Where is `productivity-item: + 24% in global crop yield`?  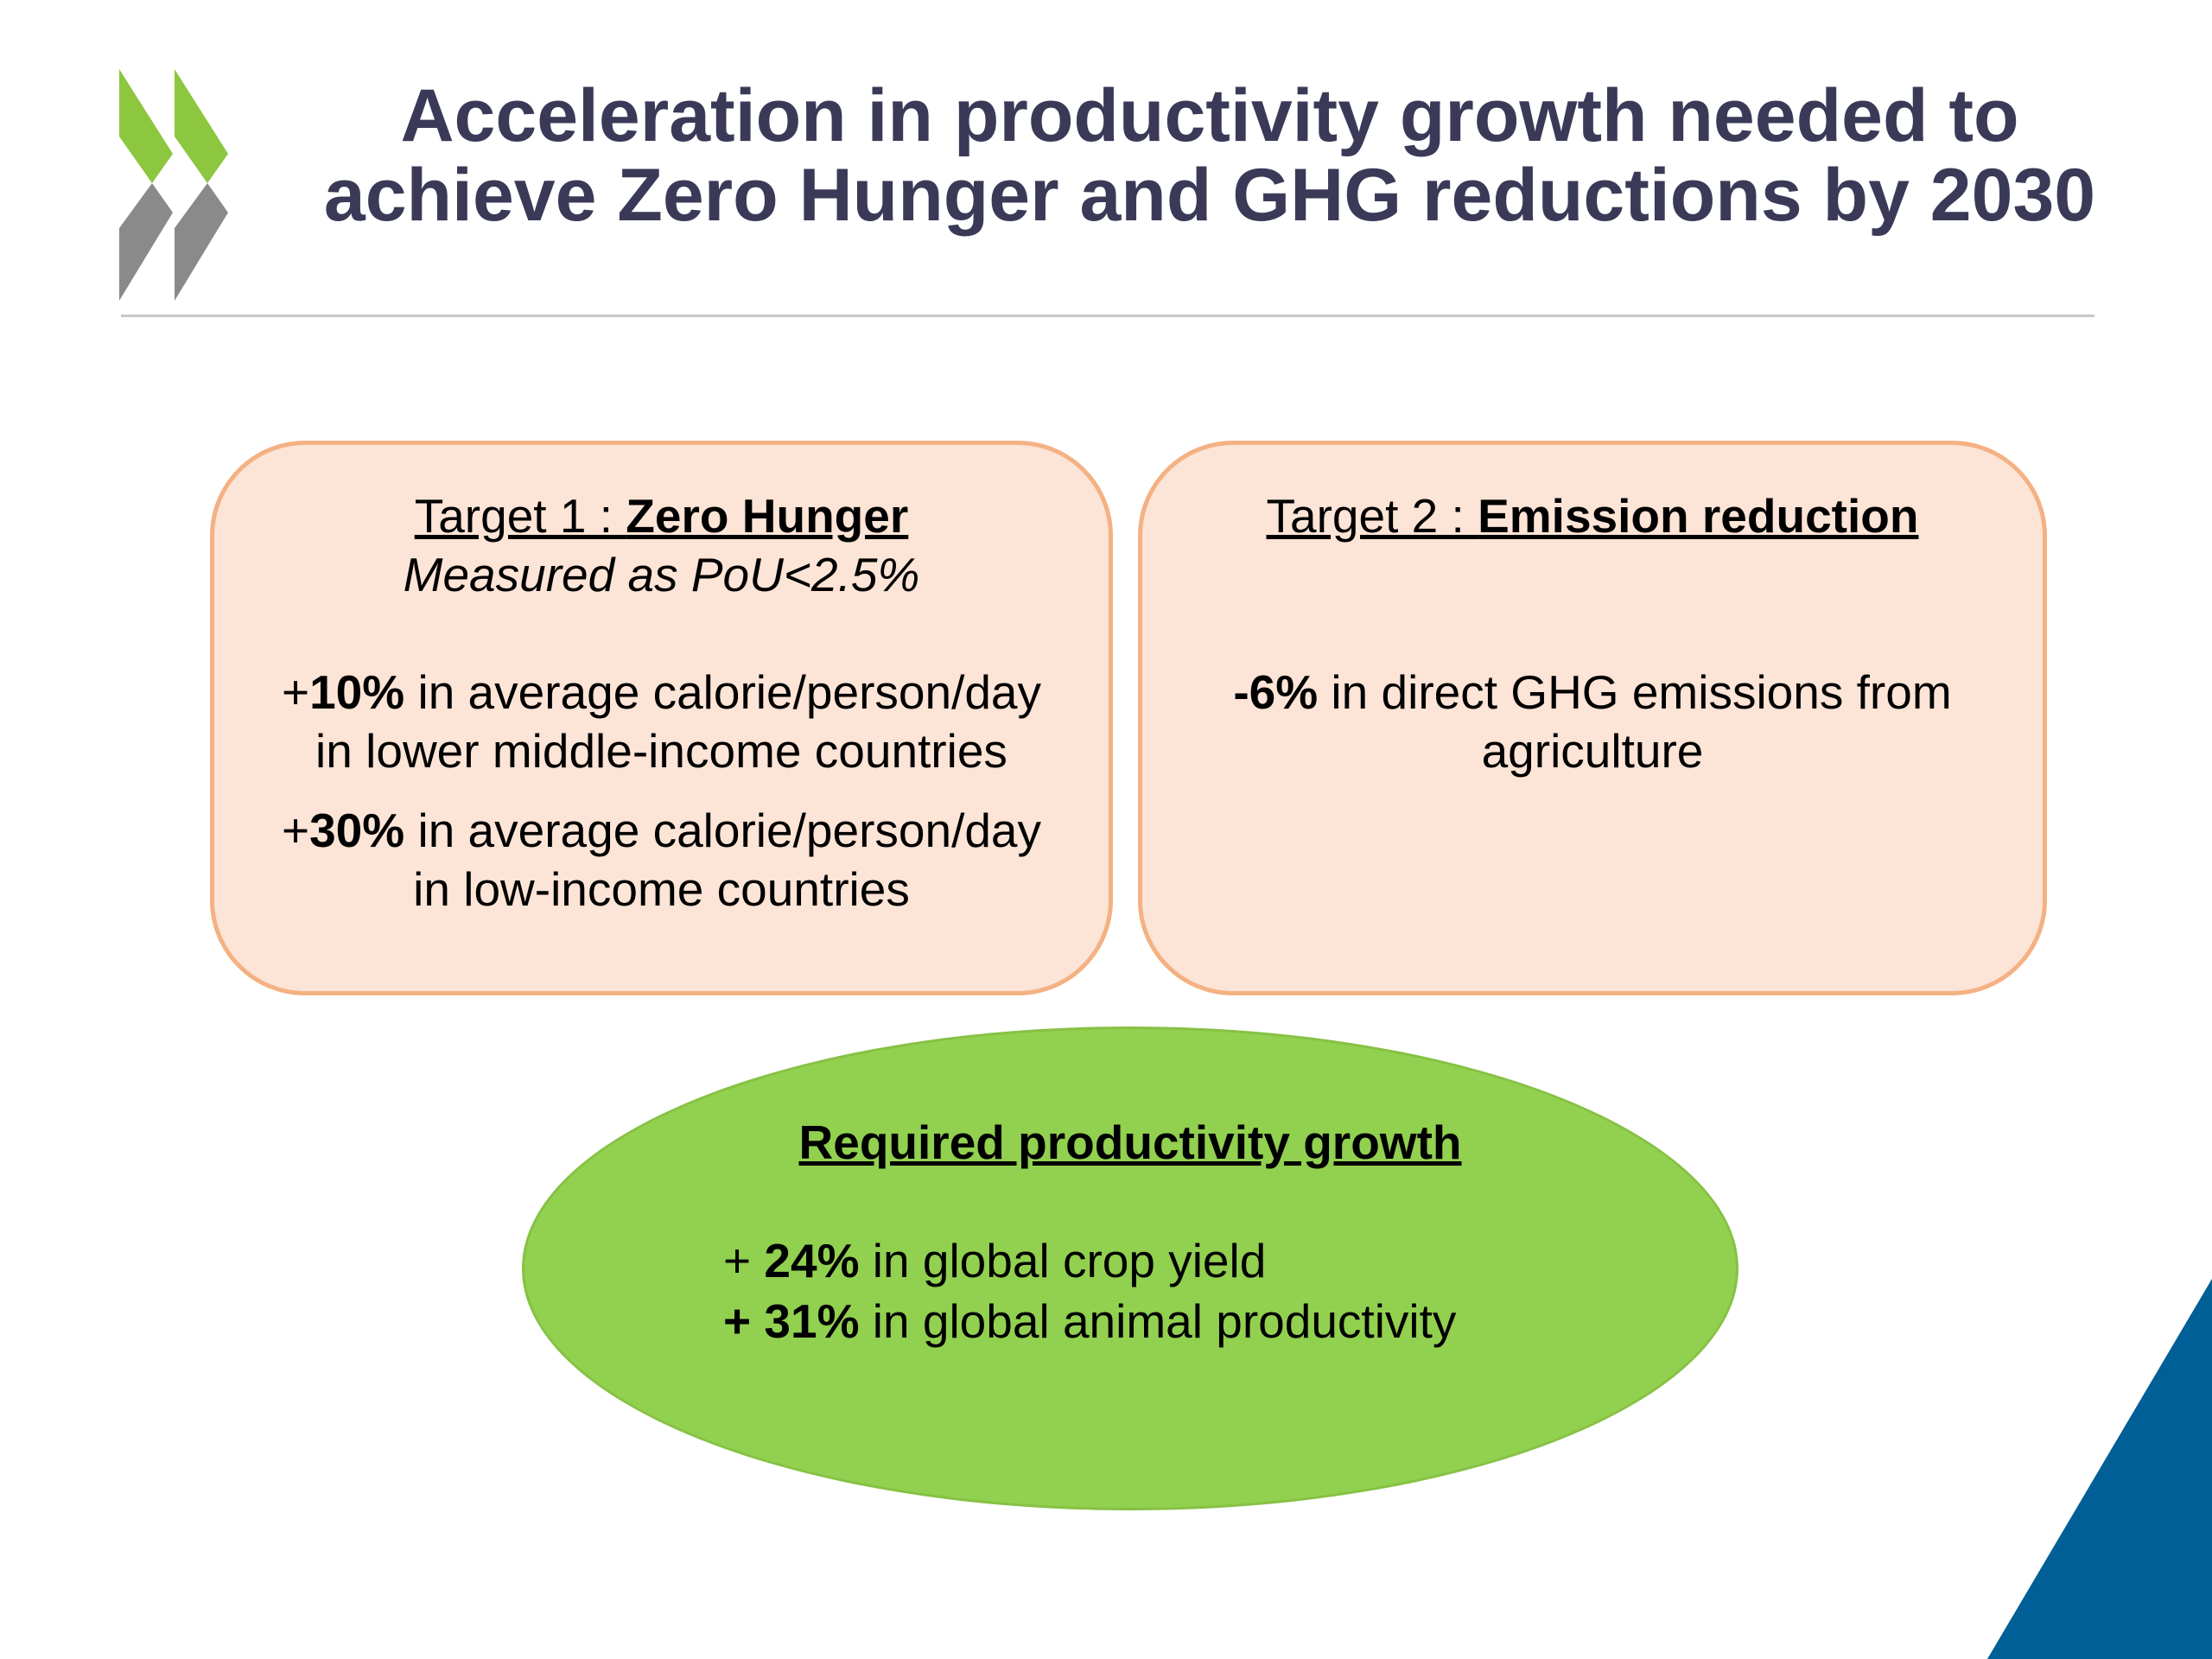
productivity-item: + 24% in global crop yield is located at coordinates (995, 1260).